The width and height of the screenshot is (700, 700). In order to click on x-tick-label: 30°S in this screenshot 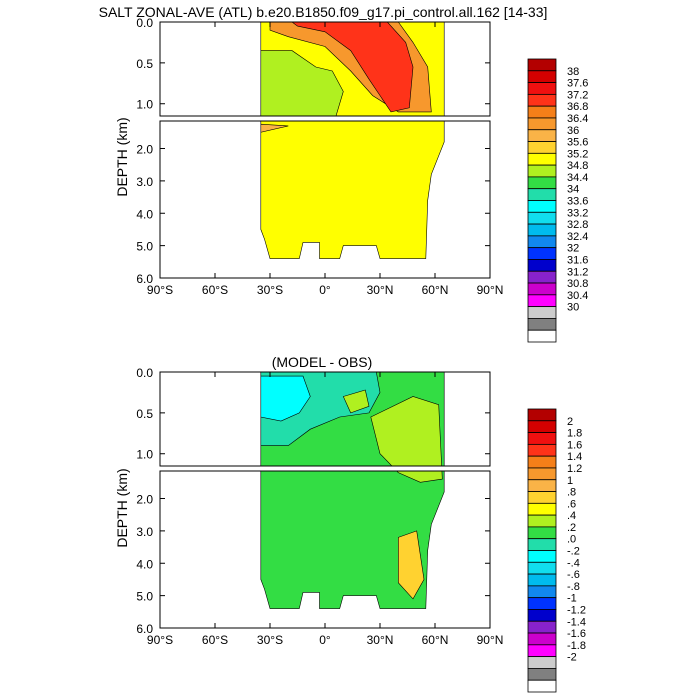, I will do `click(270, 640)`.